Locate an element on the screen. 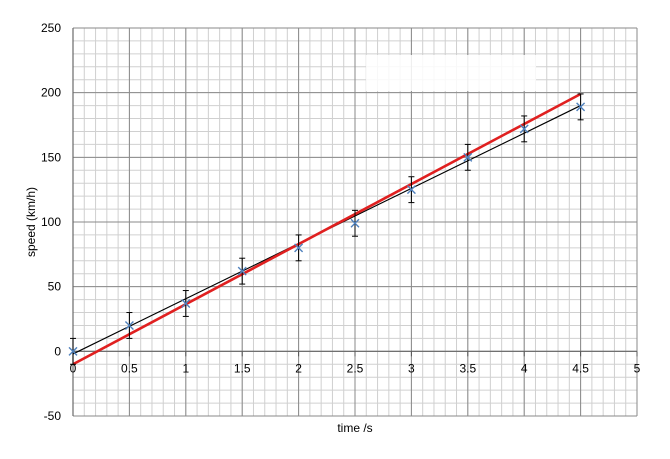 Image resolution: width=670 pixels, height=459 pixels. y-tick-label: 100 is located at coordinates (51, 222).